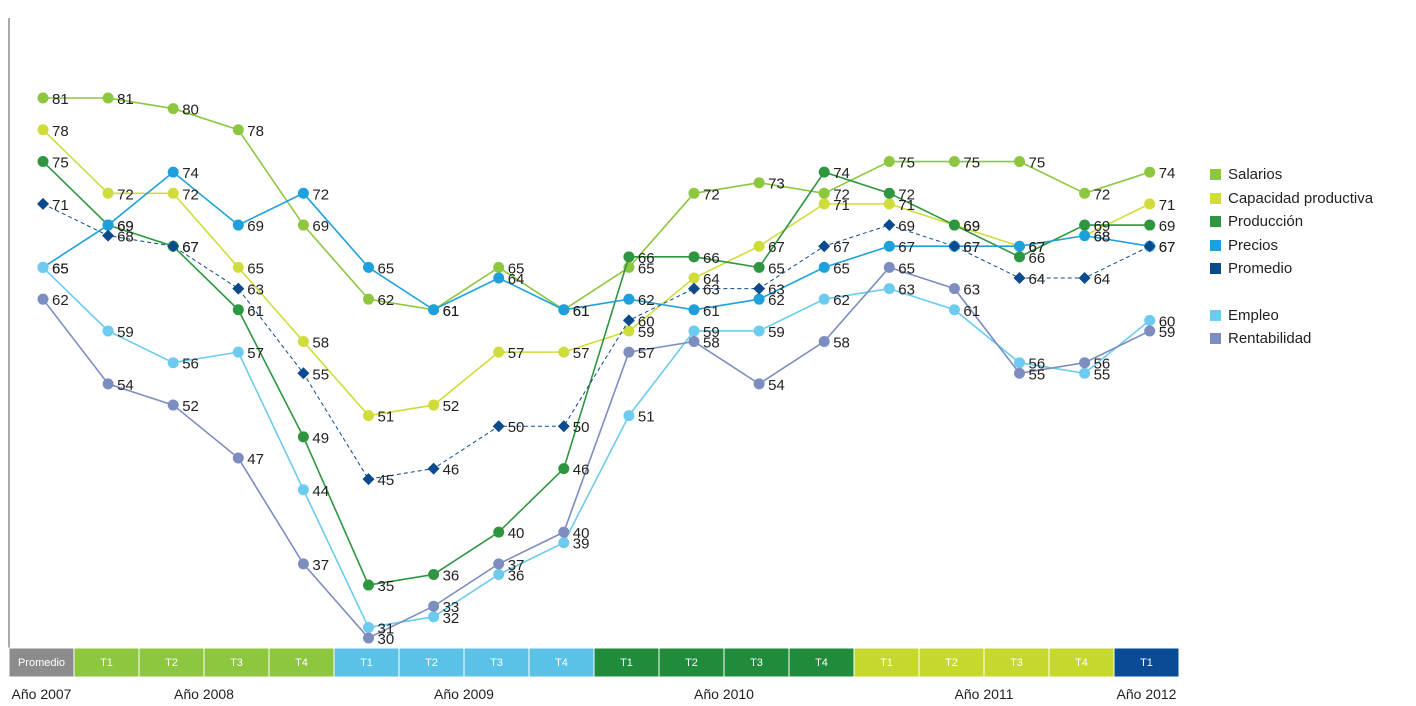  I want to click on data-label-2-10: 66, so click(711, 258).